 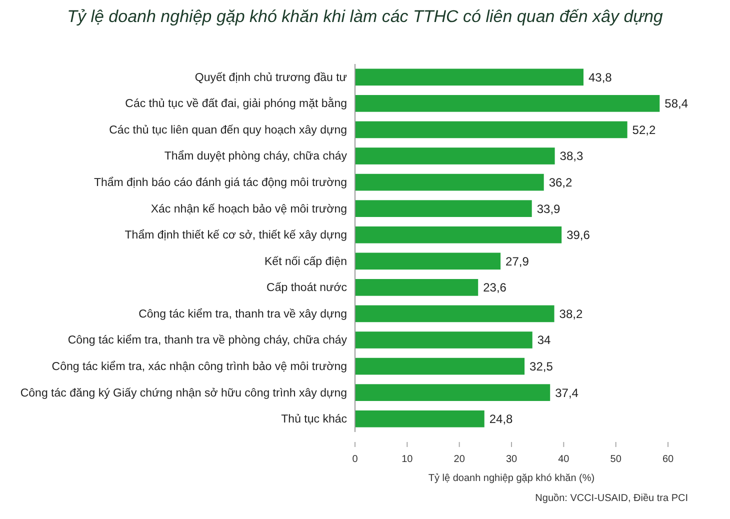 I want to click on x-tick-label: 10, so click(x=408, y=460).